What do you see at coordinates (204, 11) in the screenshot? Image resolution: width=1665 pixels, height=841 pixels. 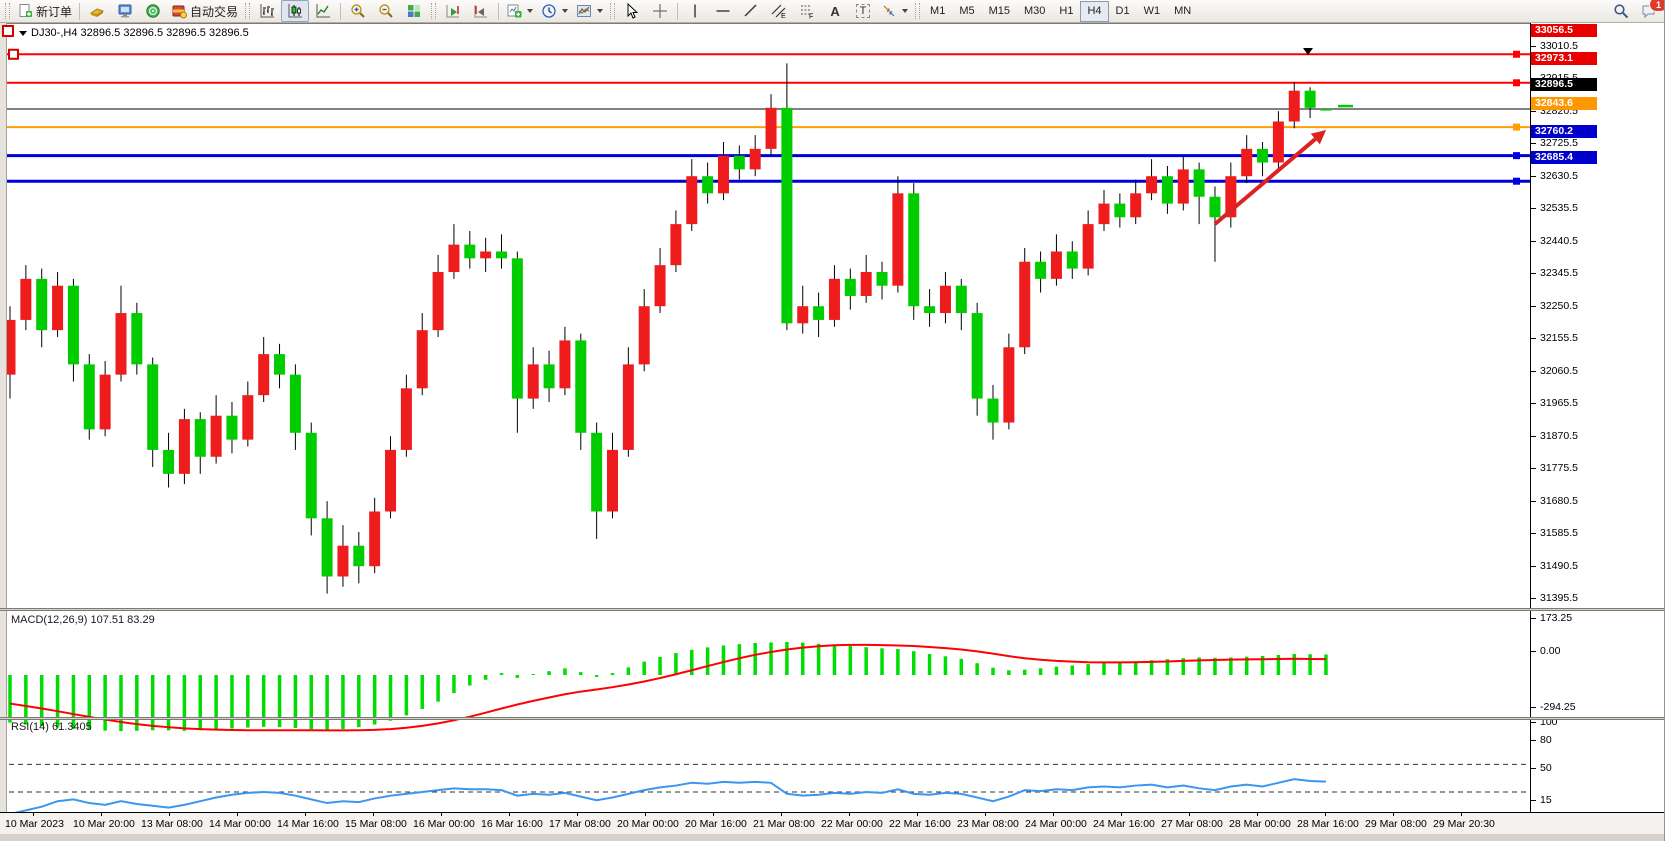 I see `autotrading-button: 自动交易` at bounding box center [204, 11].